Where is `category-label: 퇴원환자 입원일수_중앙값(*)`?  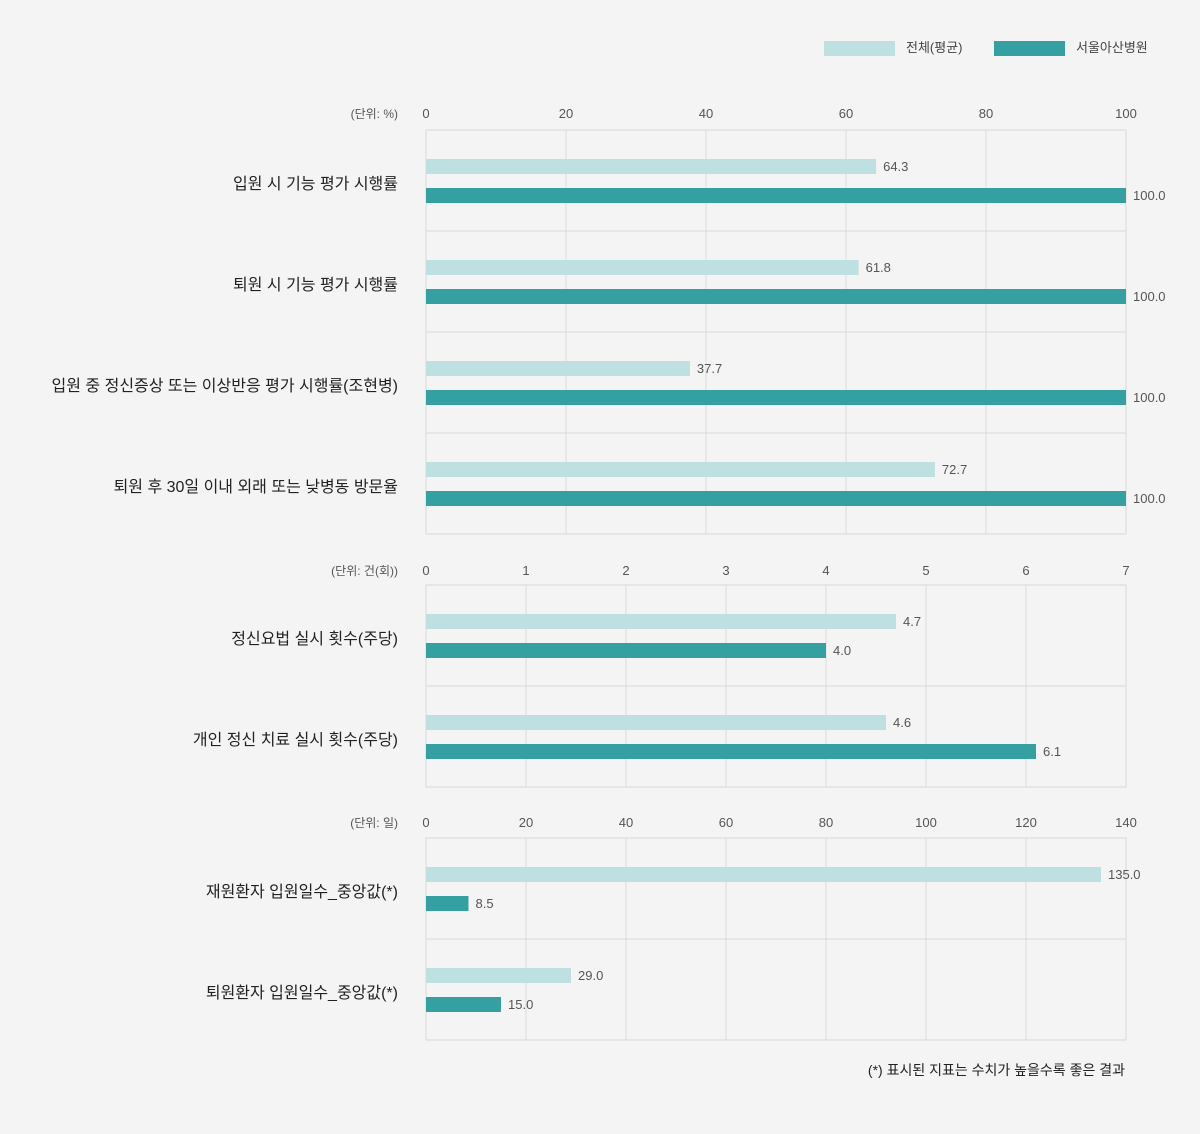 category-label: 퇴원환자 입원일수_중앙값(*) is located at coordinates (302, 993).